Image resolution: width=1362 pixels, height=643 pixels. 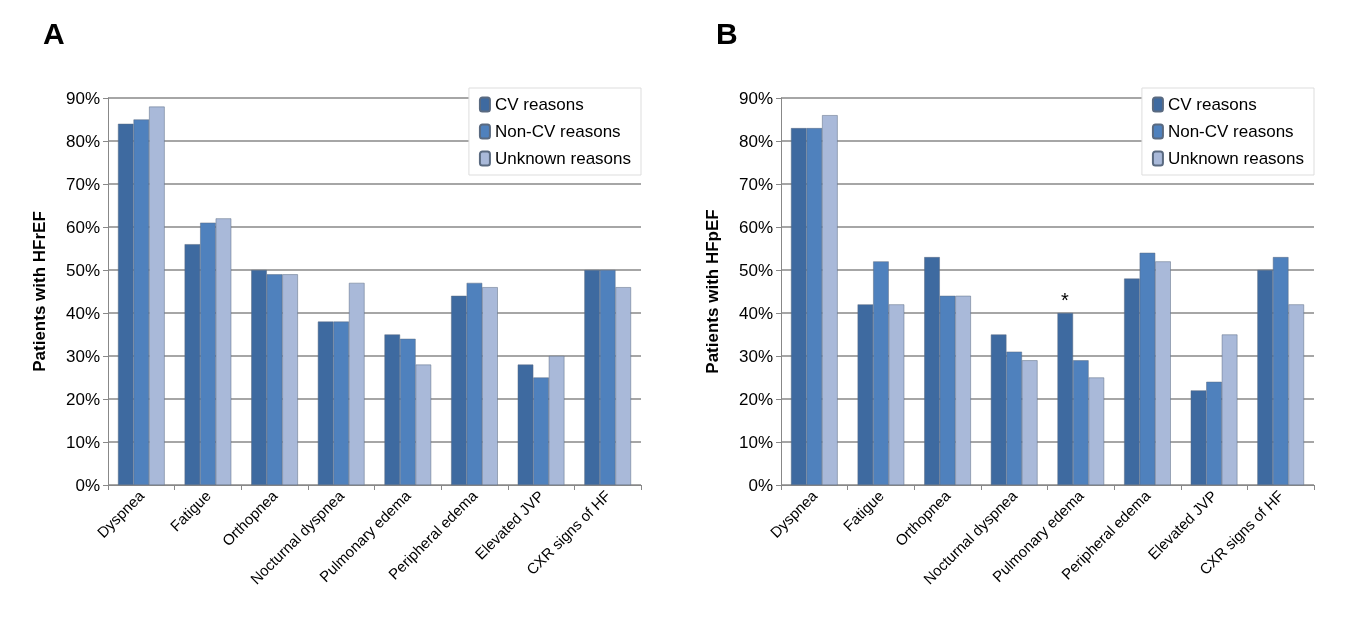 I want to click on annotation: *, so click(x=1065, y=300).